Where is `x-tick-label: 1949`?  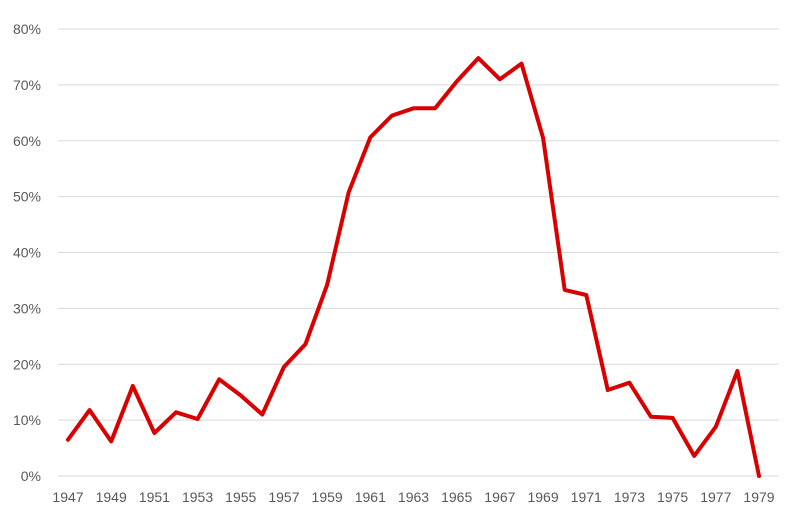 x-tick-label: 1949 is located at coordinates (111, 497).